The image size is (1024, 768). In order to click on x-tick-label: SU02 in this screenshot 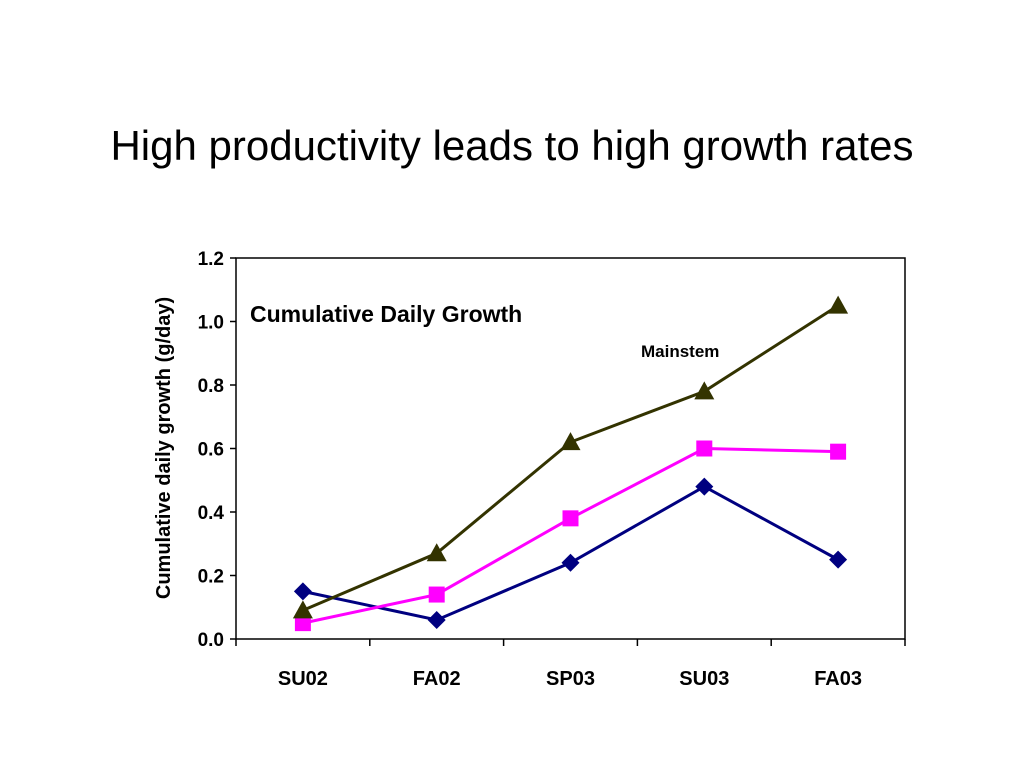, I will do `click(303, 679)`.